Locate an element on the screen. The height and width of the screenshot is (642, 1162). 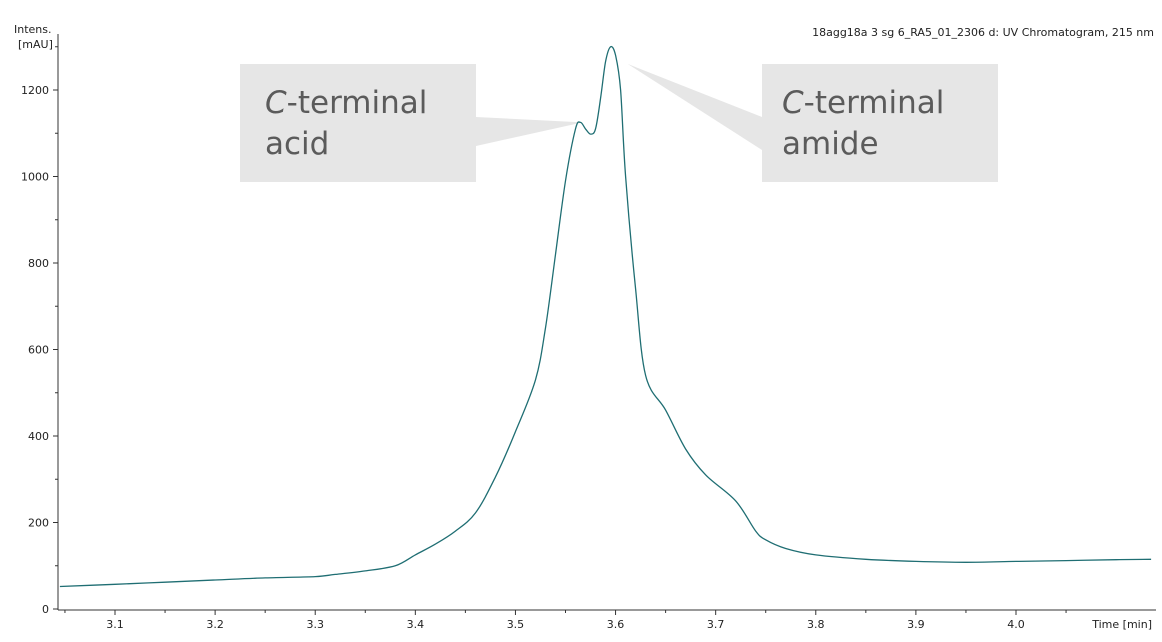
y-tick-label: 800 is located at coordinates (38, 263).